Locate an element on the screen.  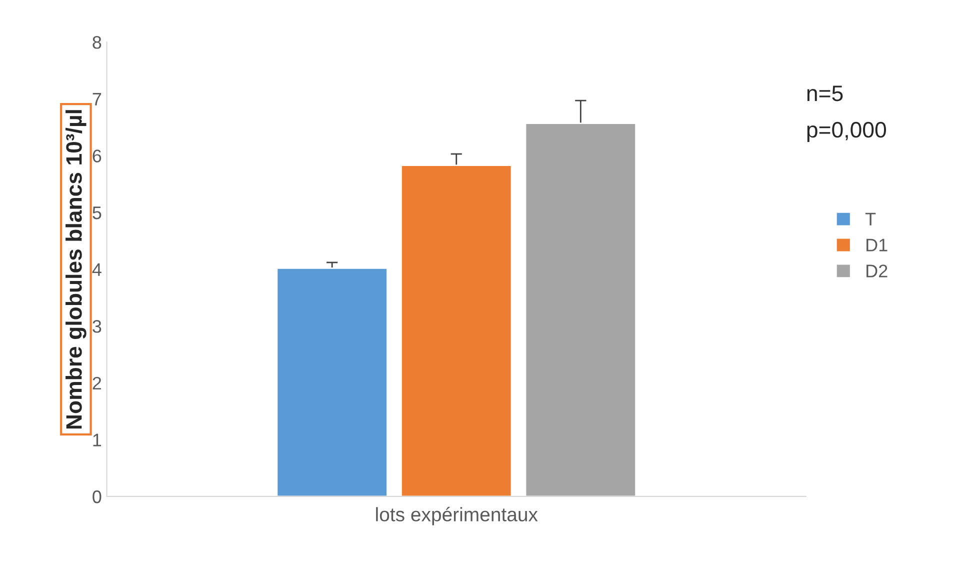
y-tick-label: 6 is located at coordinates (97, 156).